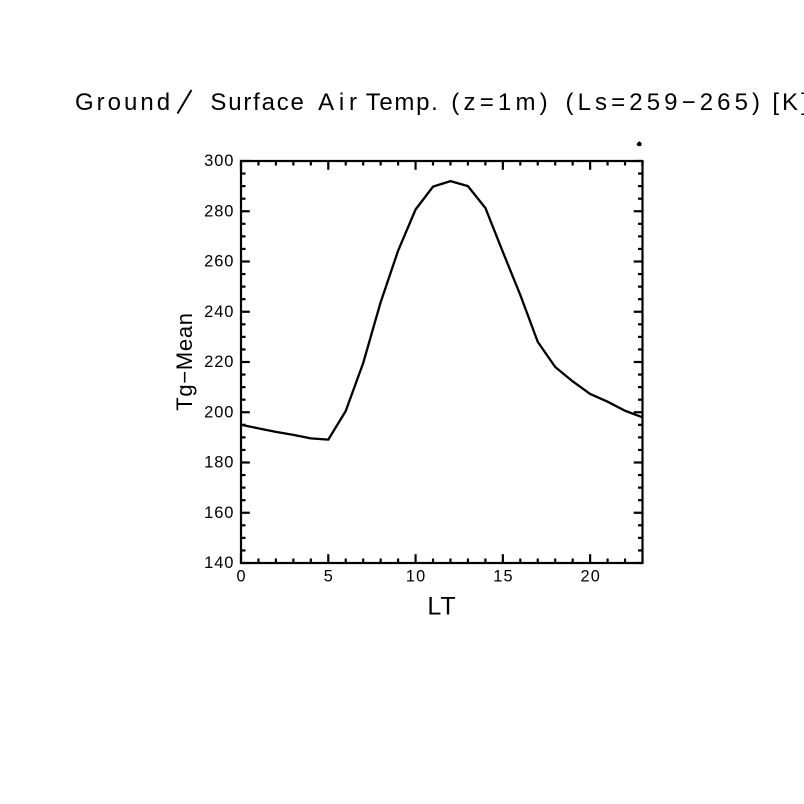 This screenshot has width=804, height=804. What do you see at coordinates (590, 577) in the screenshot?
I see `svg-text: 20` at bounding box center [590, 577].